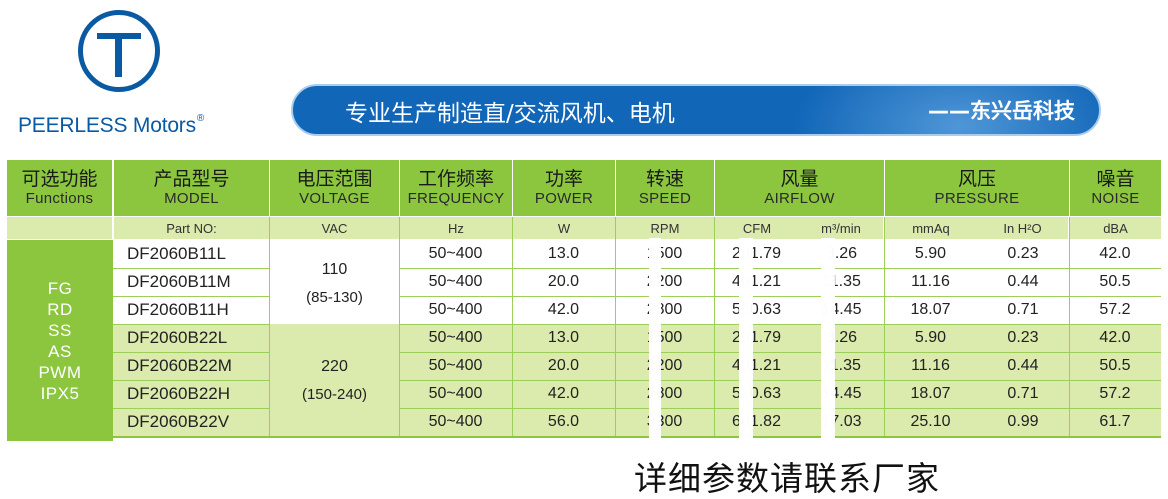 The image size is (1168, 499). I want to click on speed-cell: 3300, so click(664, 421).